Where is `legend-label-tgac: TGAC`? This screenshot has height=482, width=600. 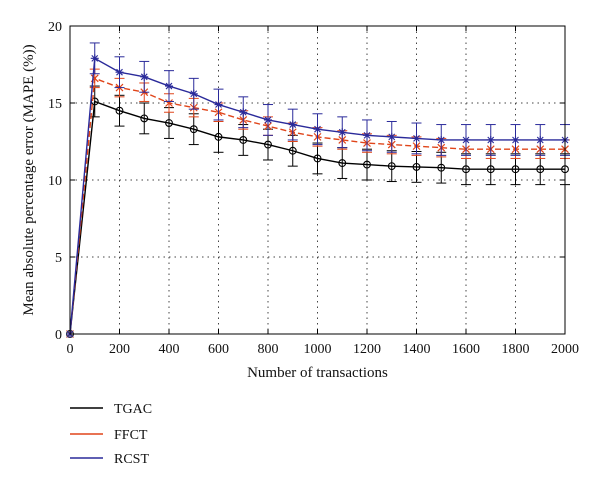 legend-label-tgac: TGAC is located at coordinates (133, 409).